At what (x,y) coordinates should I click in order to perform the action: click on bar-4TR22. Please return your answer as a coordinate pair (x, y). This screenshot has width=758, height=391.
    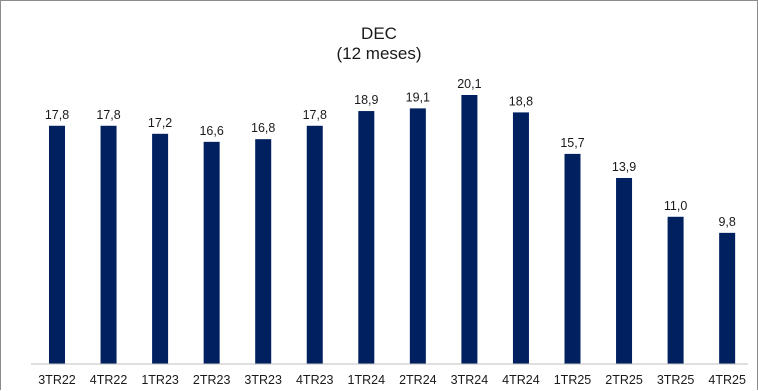
    Looking at the image, I should click on (108, 244).